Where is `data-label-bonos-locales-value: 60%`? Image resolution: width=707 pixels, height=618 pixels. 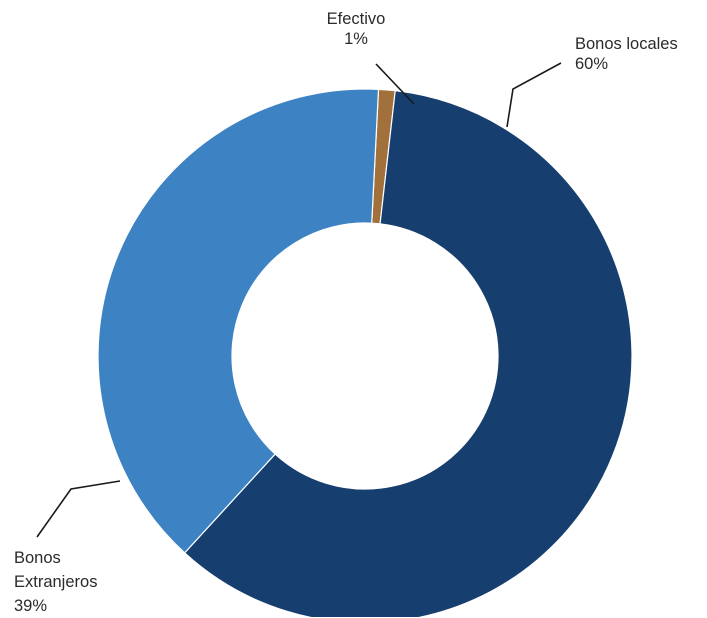 data-label-bonos-locales-value: 60% is located at coordinates (592, 64).